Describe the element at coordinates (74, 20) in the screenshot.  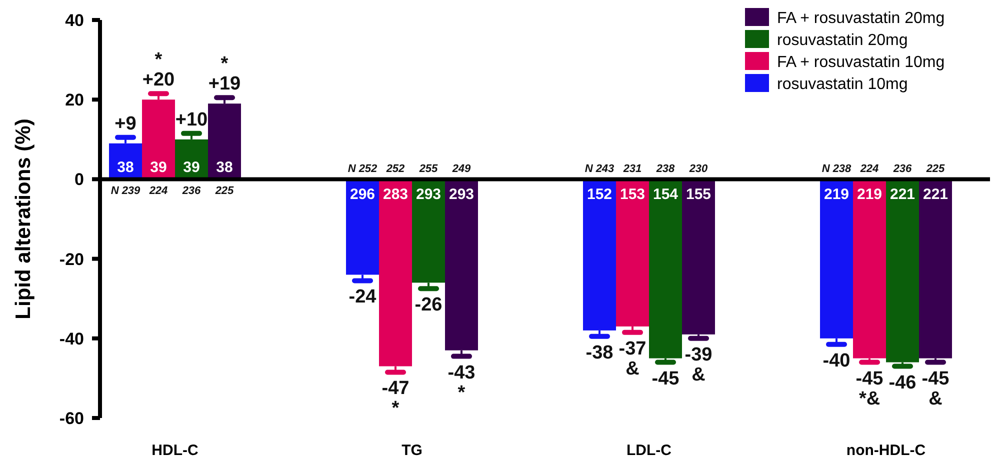
I see `y-tick-label: 40` at that location.